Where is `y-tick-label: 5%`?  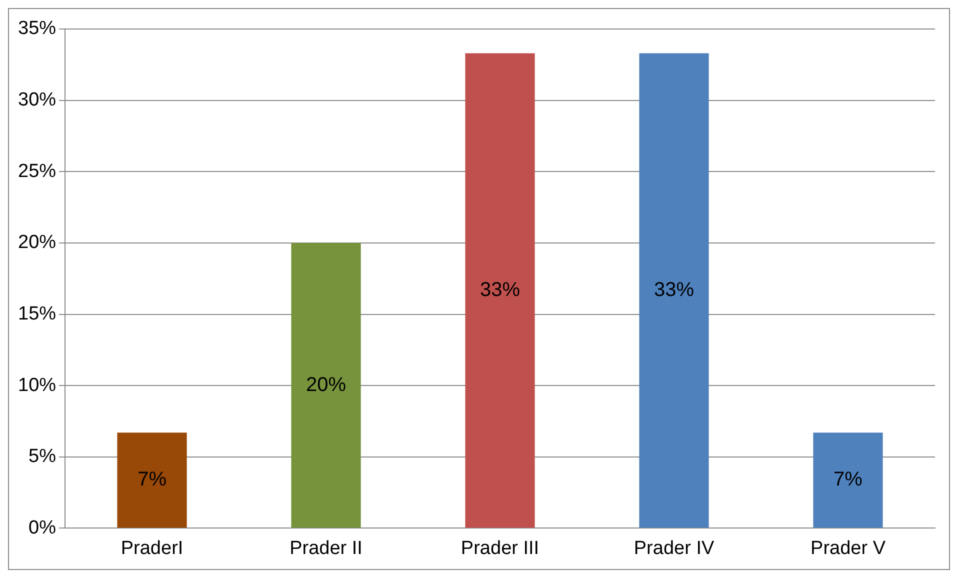 y-tick-label: 5% is located at coordinates (42, 457).